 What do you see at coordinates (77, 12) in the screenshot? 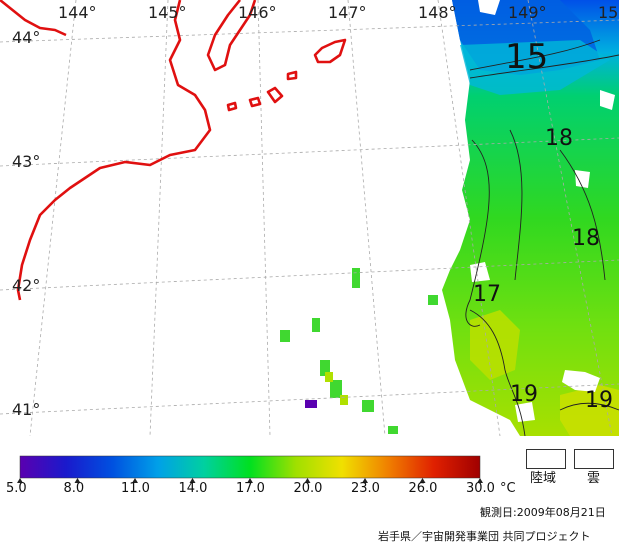
I see `lon-label-144: 144°` at bounding box center [77, 12].